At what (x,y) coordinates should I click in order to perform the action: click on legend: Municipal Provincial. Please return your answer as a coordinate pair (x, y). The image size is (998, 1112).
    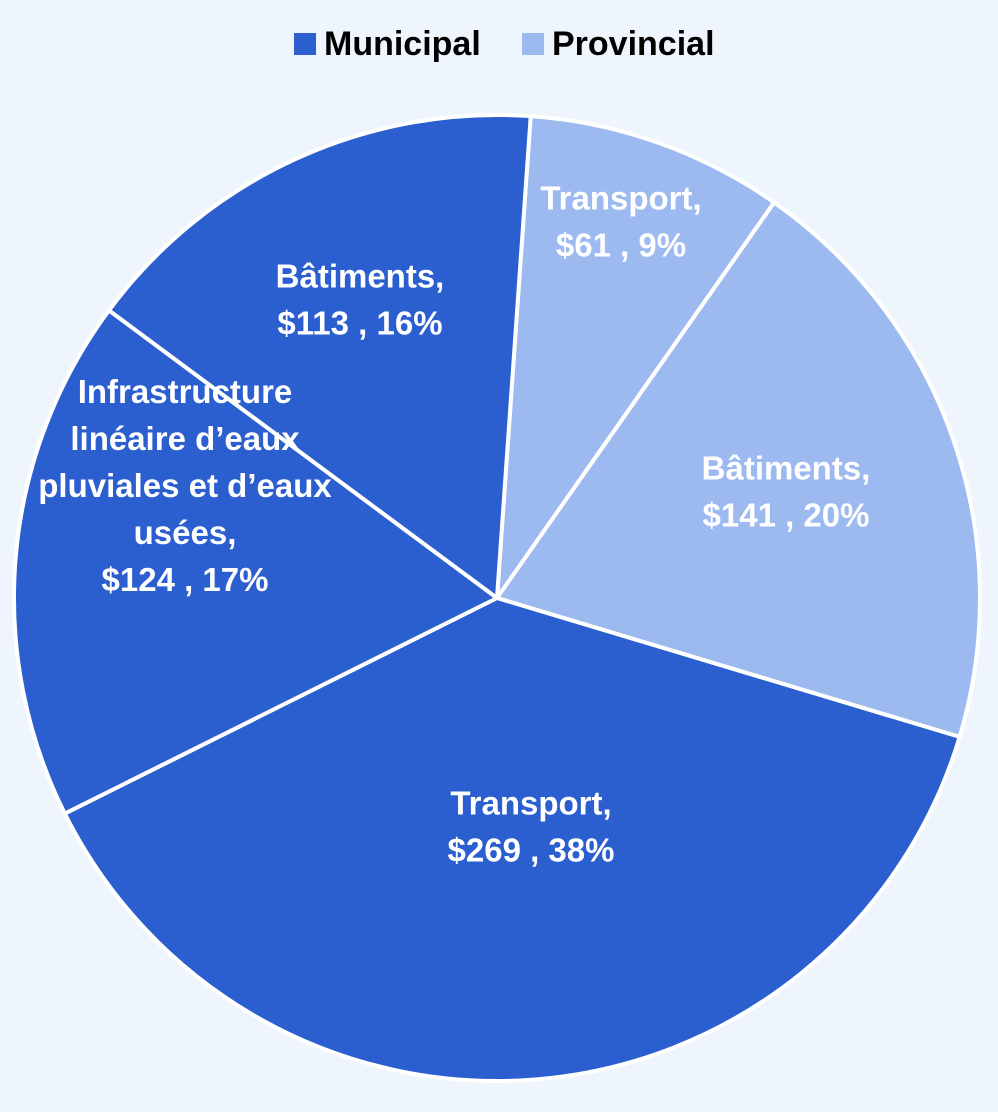
    Looking at the image, I should click on (504, 44).